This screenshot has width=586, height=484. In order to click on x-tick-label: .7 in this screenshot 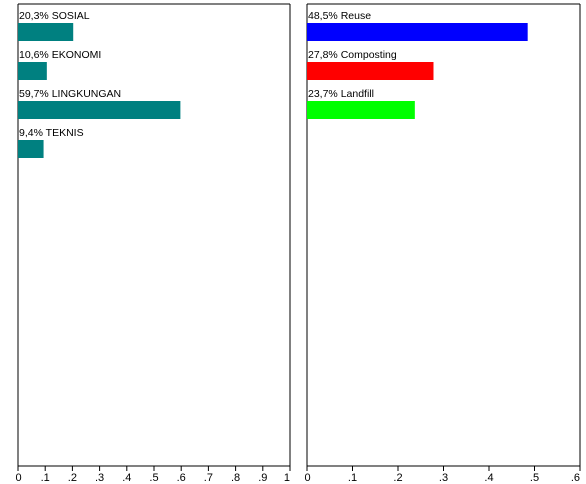, I will do `click(208, 478)`.